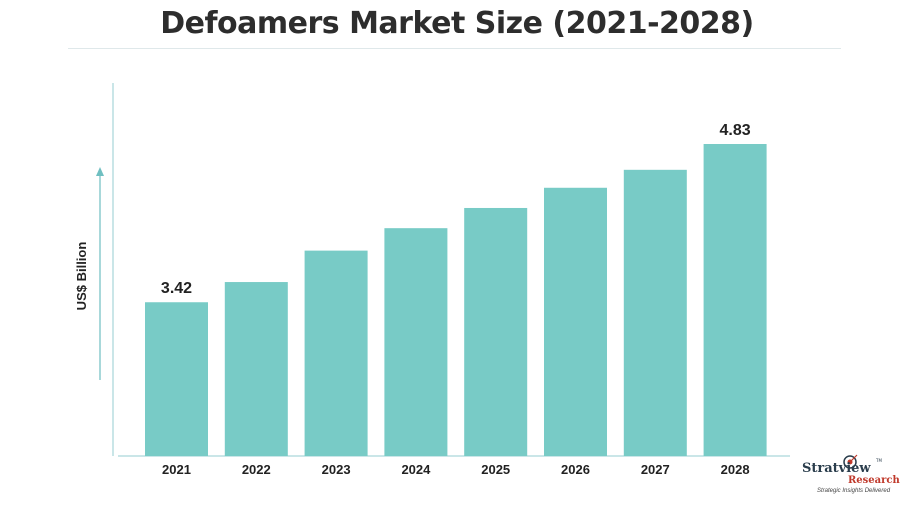 This screenshot has width=914, height=507. I want to click on x-tick-label-2025: 2025, so click(495, 469).